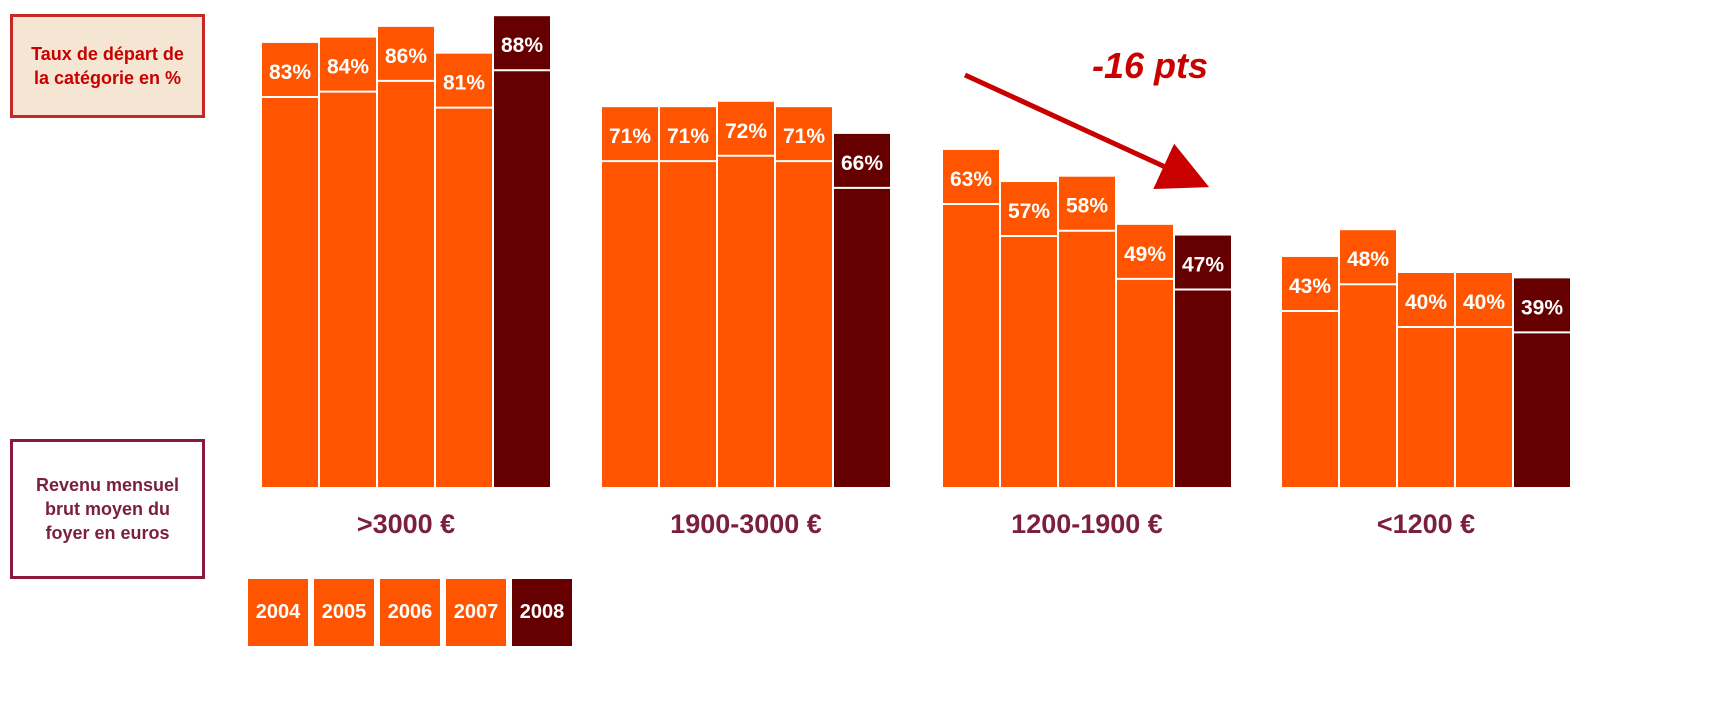 This screenshot has width=1720, height=706. What do you see at coordinates (290, 72) in the screenshot?
I see `data-label: 83%` at bounding box center [290, 72].